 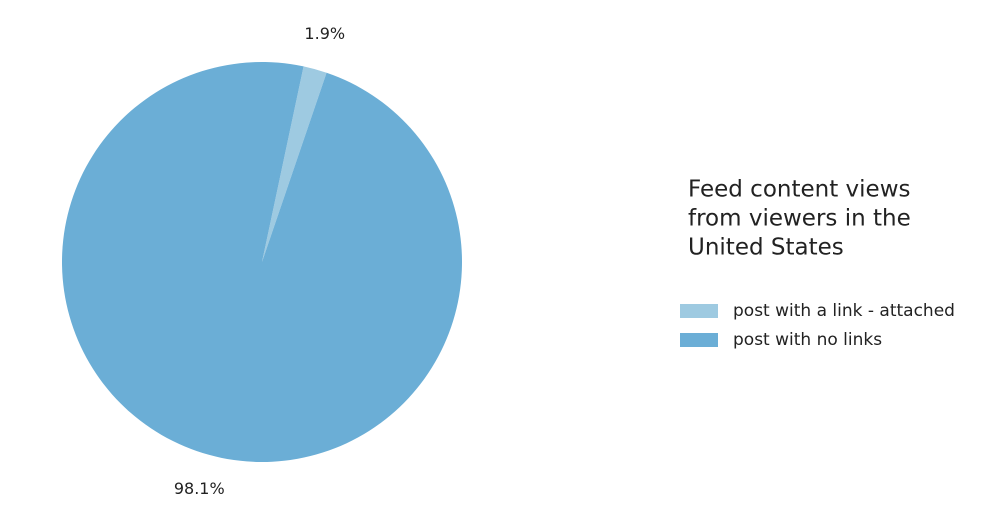 What do you see at coordinates (807, 340) in the screenshot?
I see `legend-label: post with no links` at bounding box center [807, 340].